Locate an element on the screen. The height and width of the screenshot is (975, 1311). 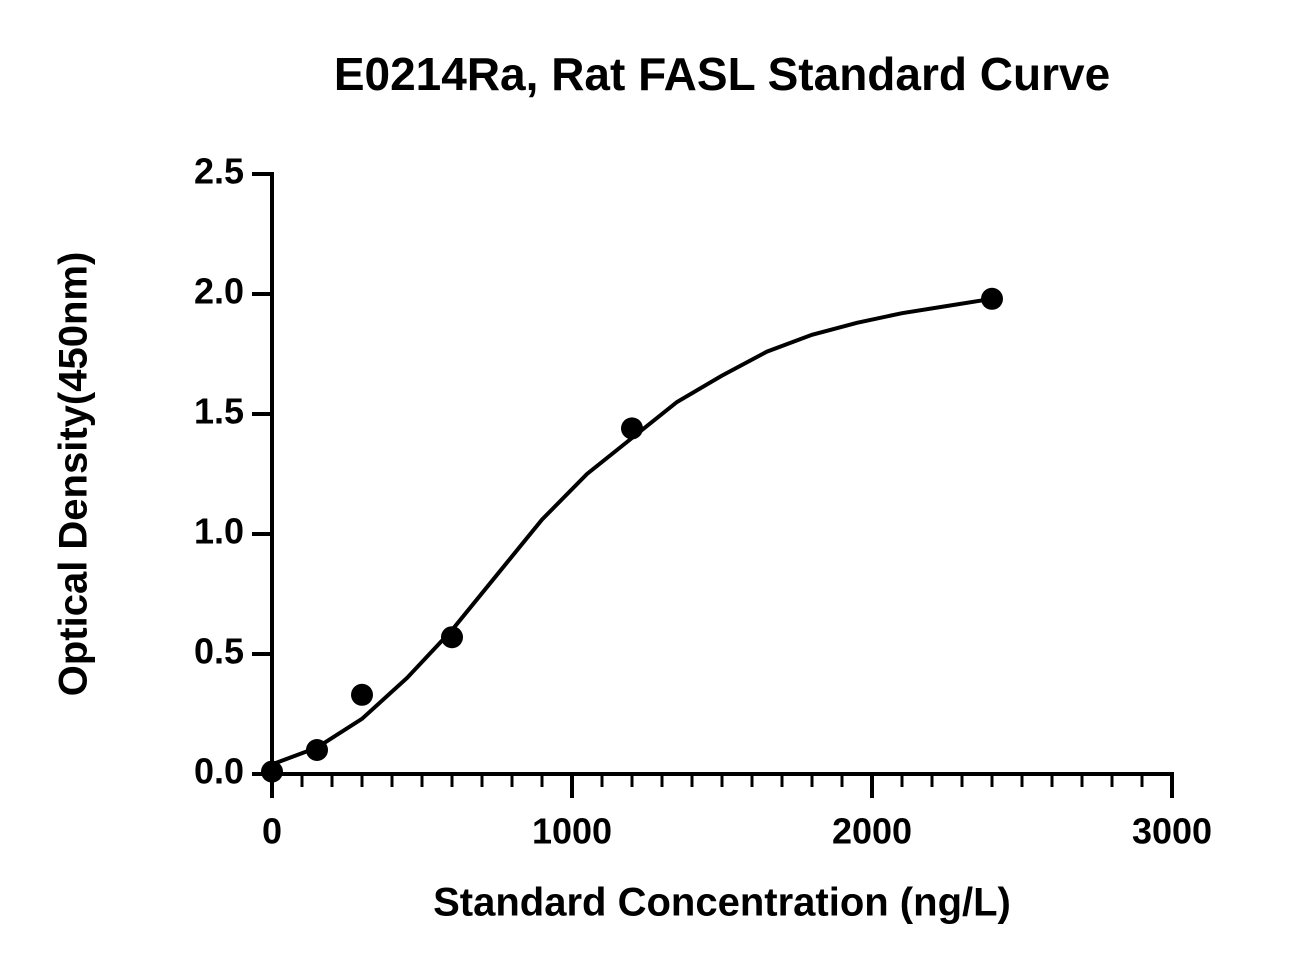
chart-title: E0214Ra, Rat FASL Standard Curve is located at coordinates (722, 74).